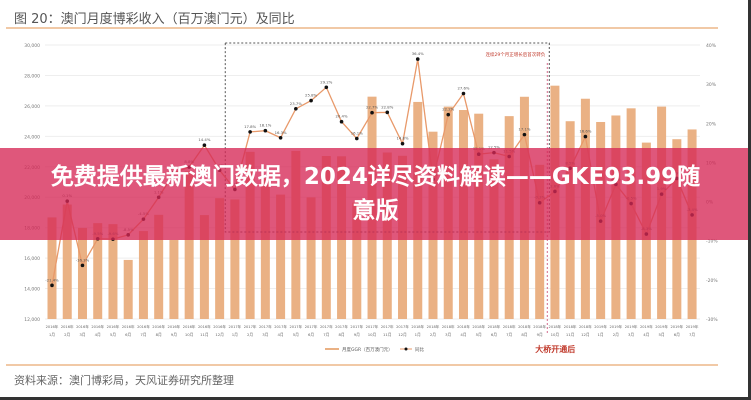 The image size is (751, 400). Describe the element at coordinates (32, 46) in the screenshot. I see `left-tick-label: 30,000` at that location.